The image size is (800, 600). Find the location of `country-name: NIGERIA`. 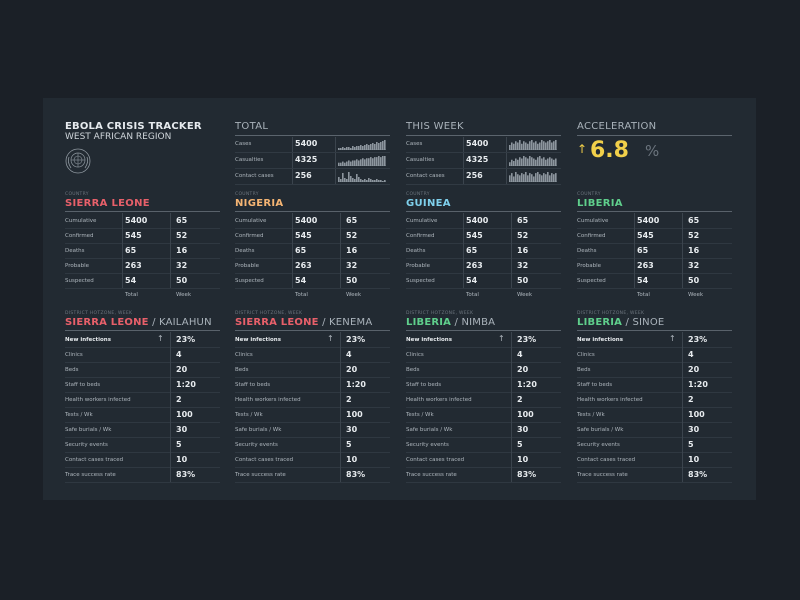

country-name: NIGERIA is located at coordinates (259, 203).